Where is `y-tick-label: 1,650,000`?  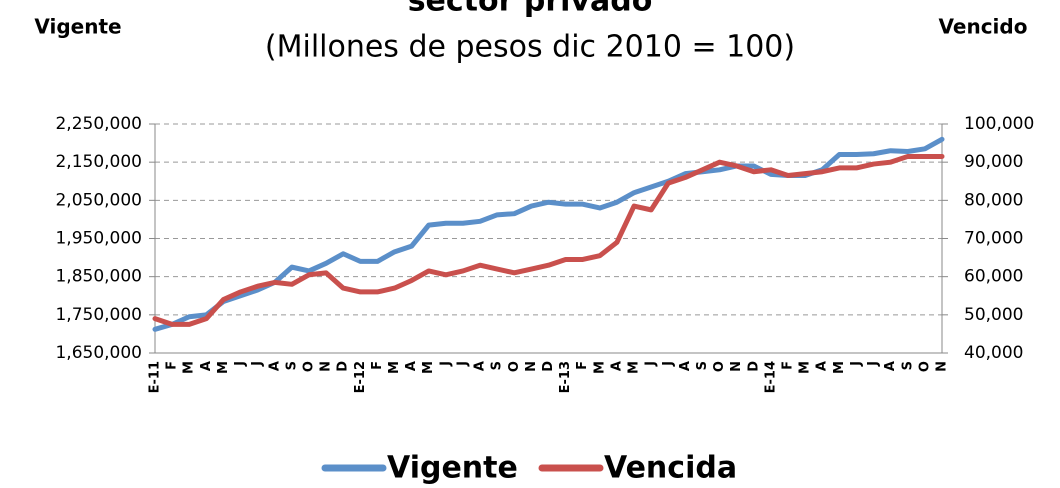
y-tick-label: 1,650,000 is located at coordinates (98, 353).